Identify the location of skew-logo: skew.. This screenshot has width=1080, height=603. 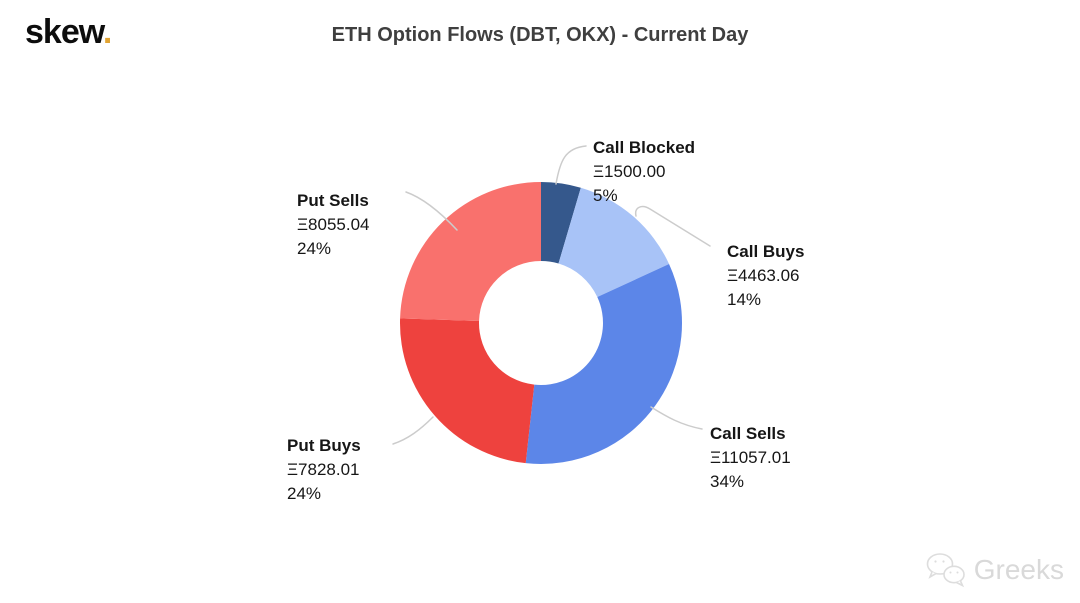
(69, 32).